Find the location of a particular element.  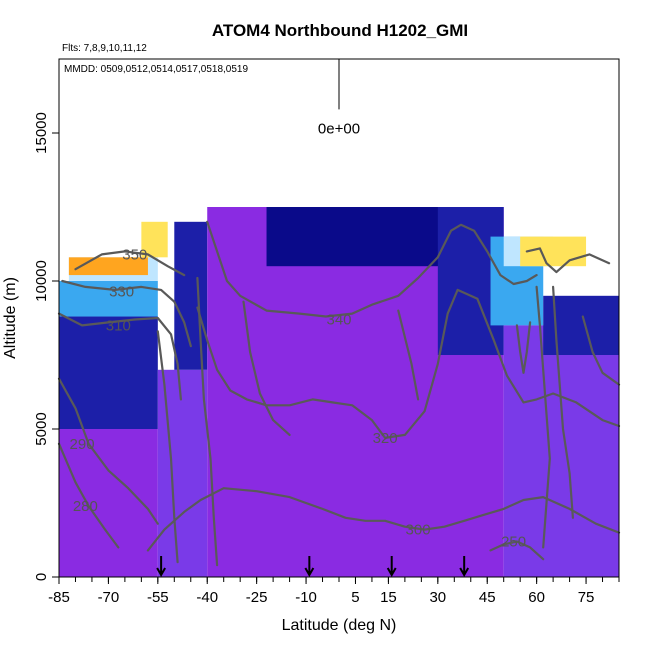

dates-note: MMDD: 0509,0512,0514,0517,0518,0519 is located at coordinates (156, 69).